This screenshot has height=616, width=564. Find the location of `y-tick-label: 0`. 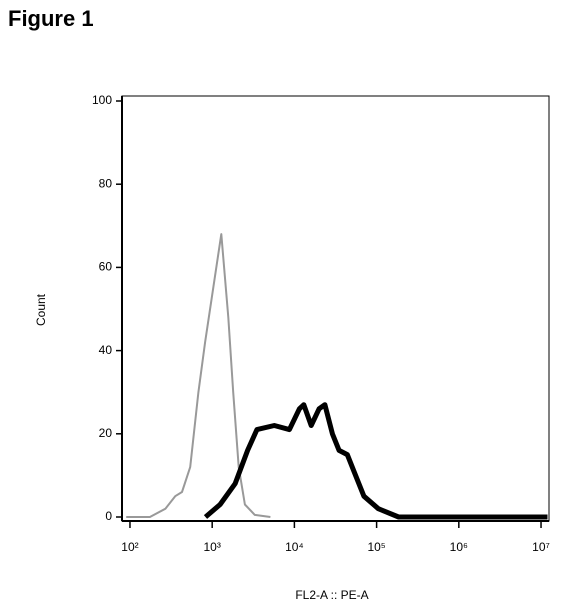

y-tick-label: 0 is located at coordinates (108, 516).